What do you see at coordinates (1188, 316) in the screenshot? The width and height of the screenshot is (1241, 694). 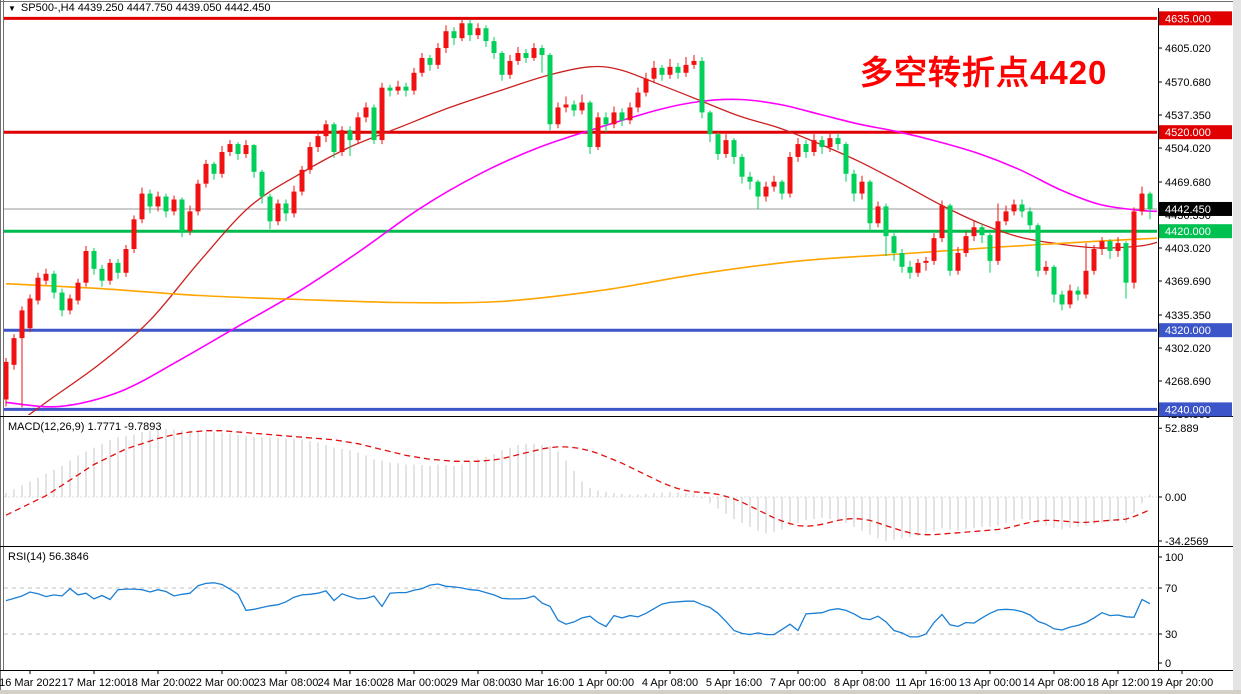 I see `price-tick-label: 4335.350` at bounding box center [1188, 316].